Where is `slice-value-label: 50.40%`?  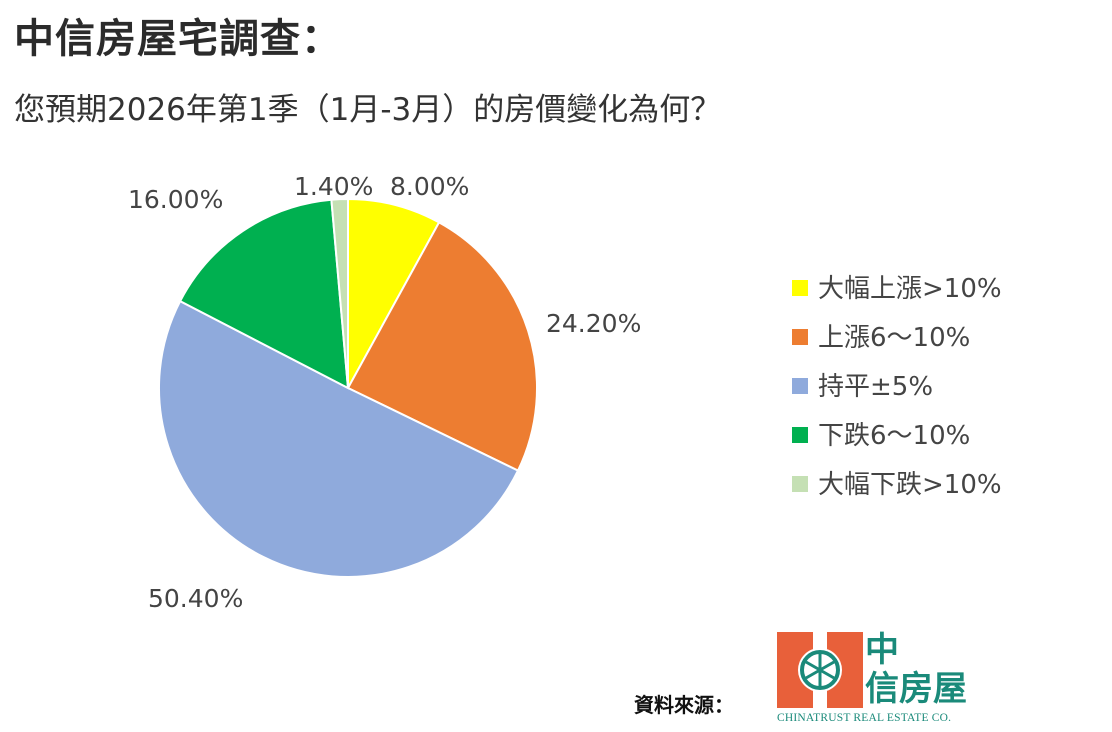 slice-value-label: 50.40% is located at coordinates (195, 598).